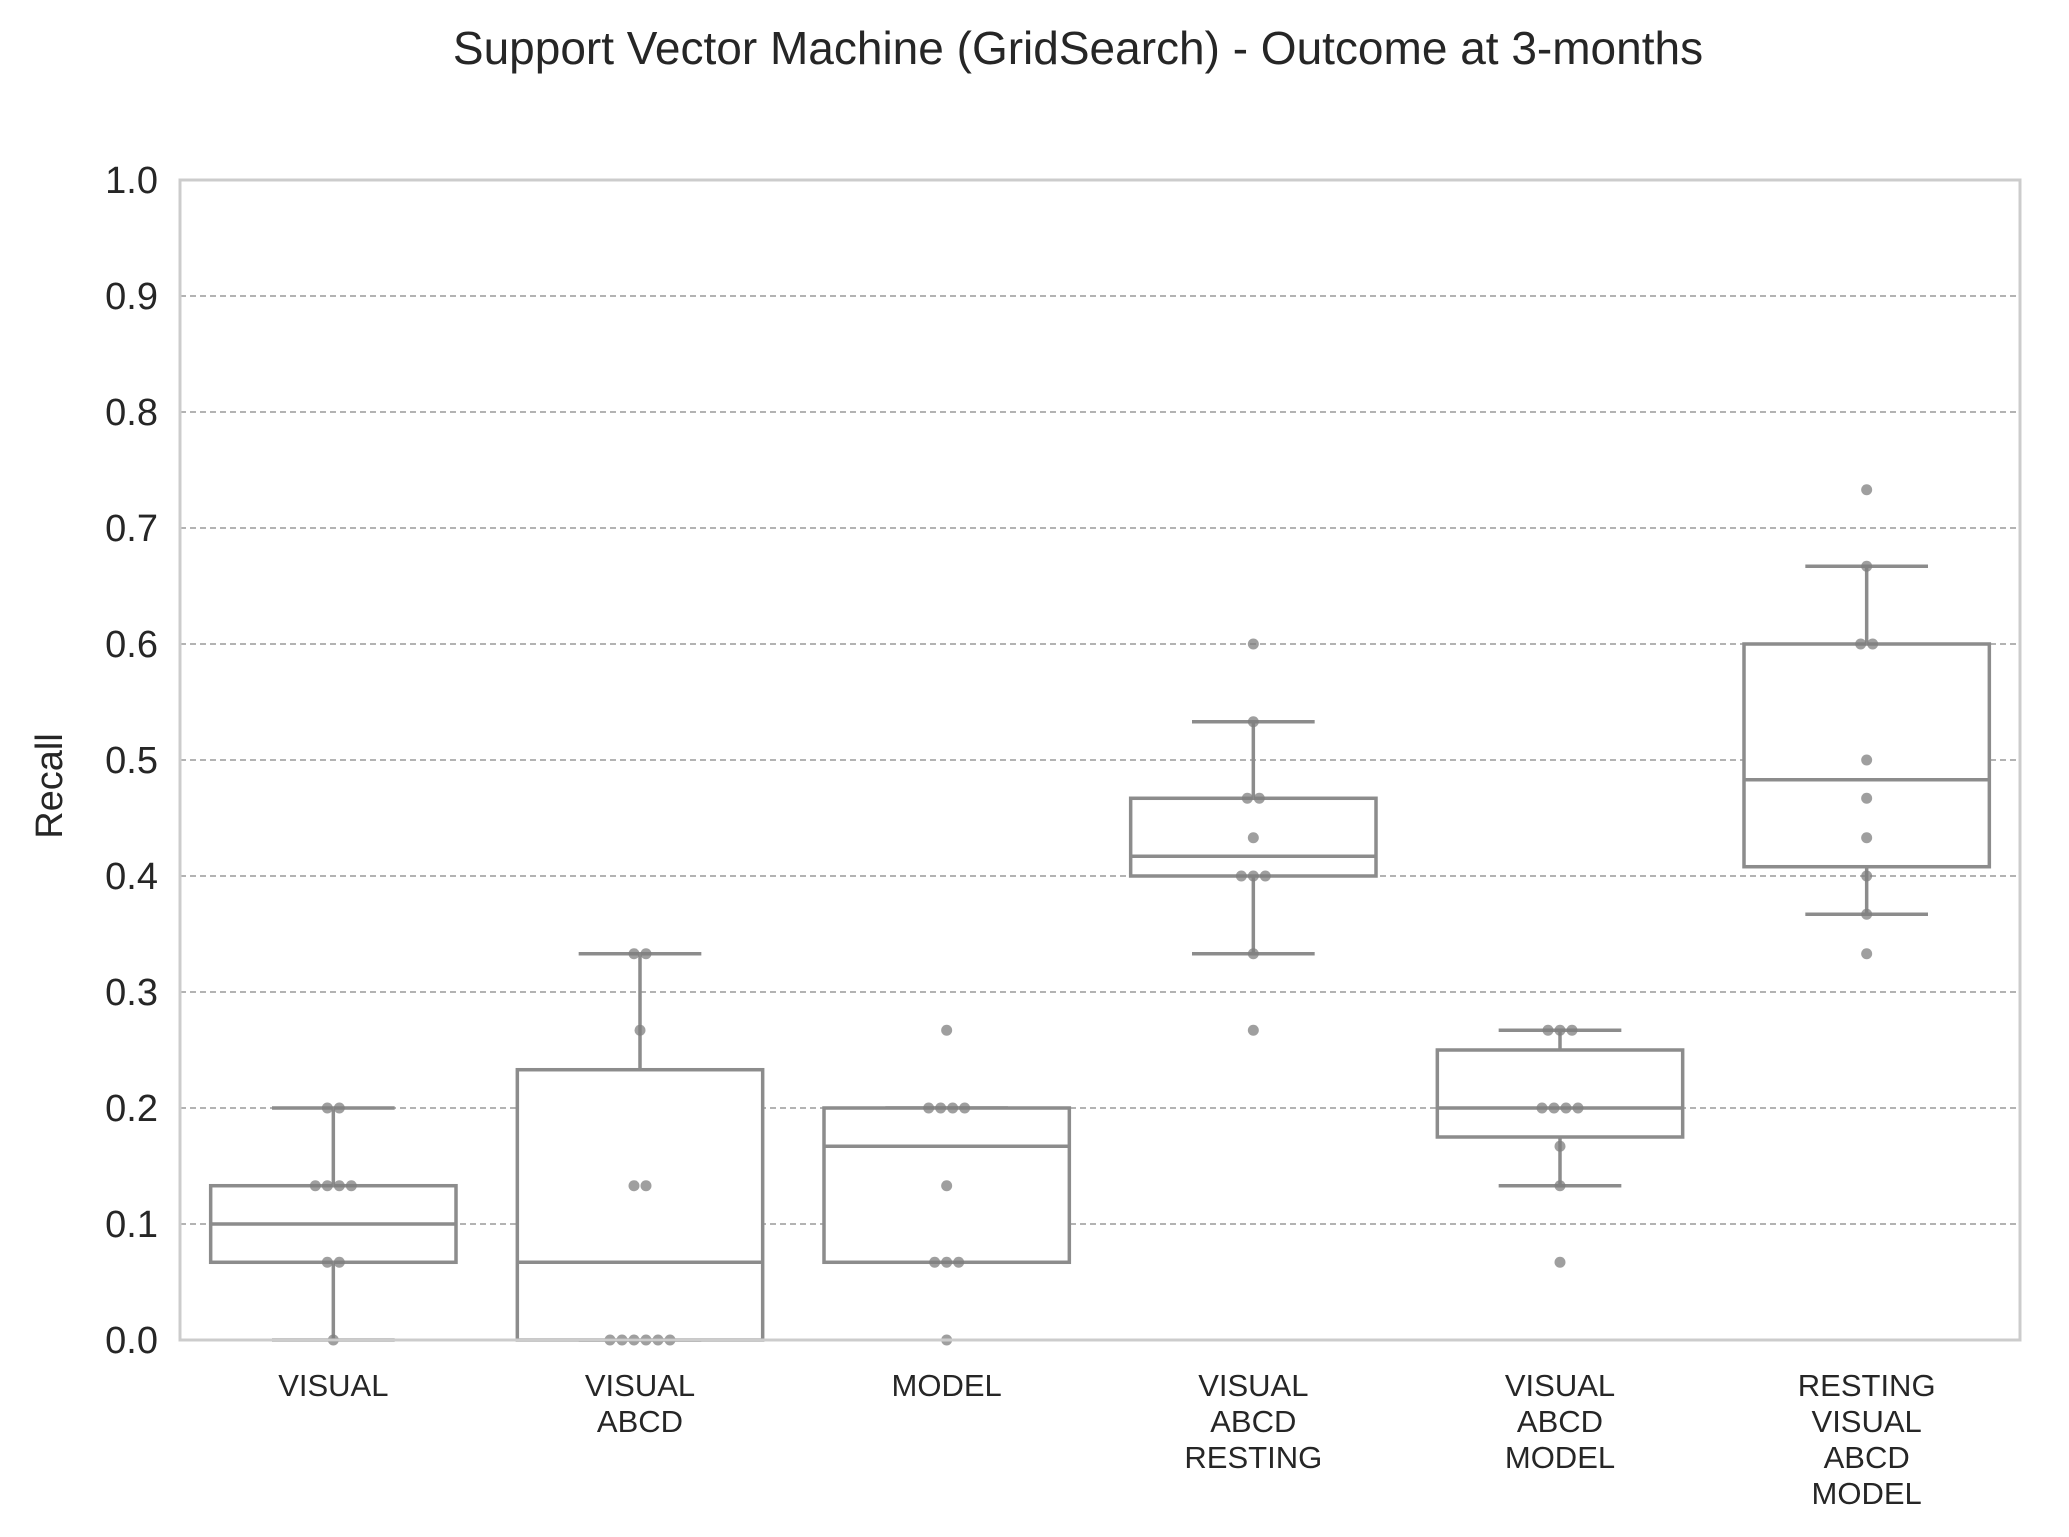 The image size is (2069, 1537). Describe the element at coordinates (131, 297) in the screenshot. I see `y-tick-label-9: 0.9` at that location.